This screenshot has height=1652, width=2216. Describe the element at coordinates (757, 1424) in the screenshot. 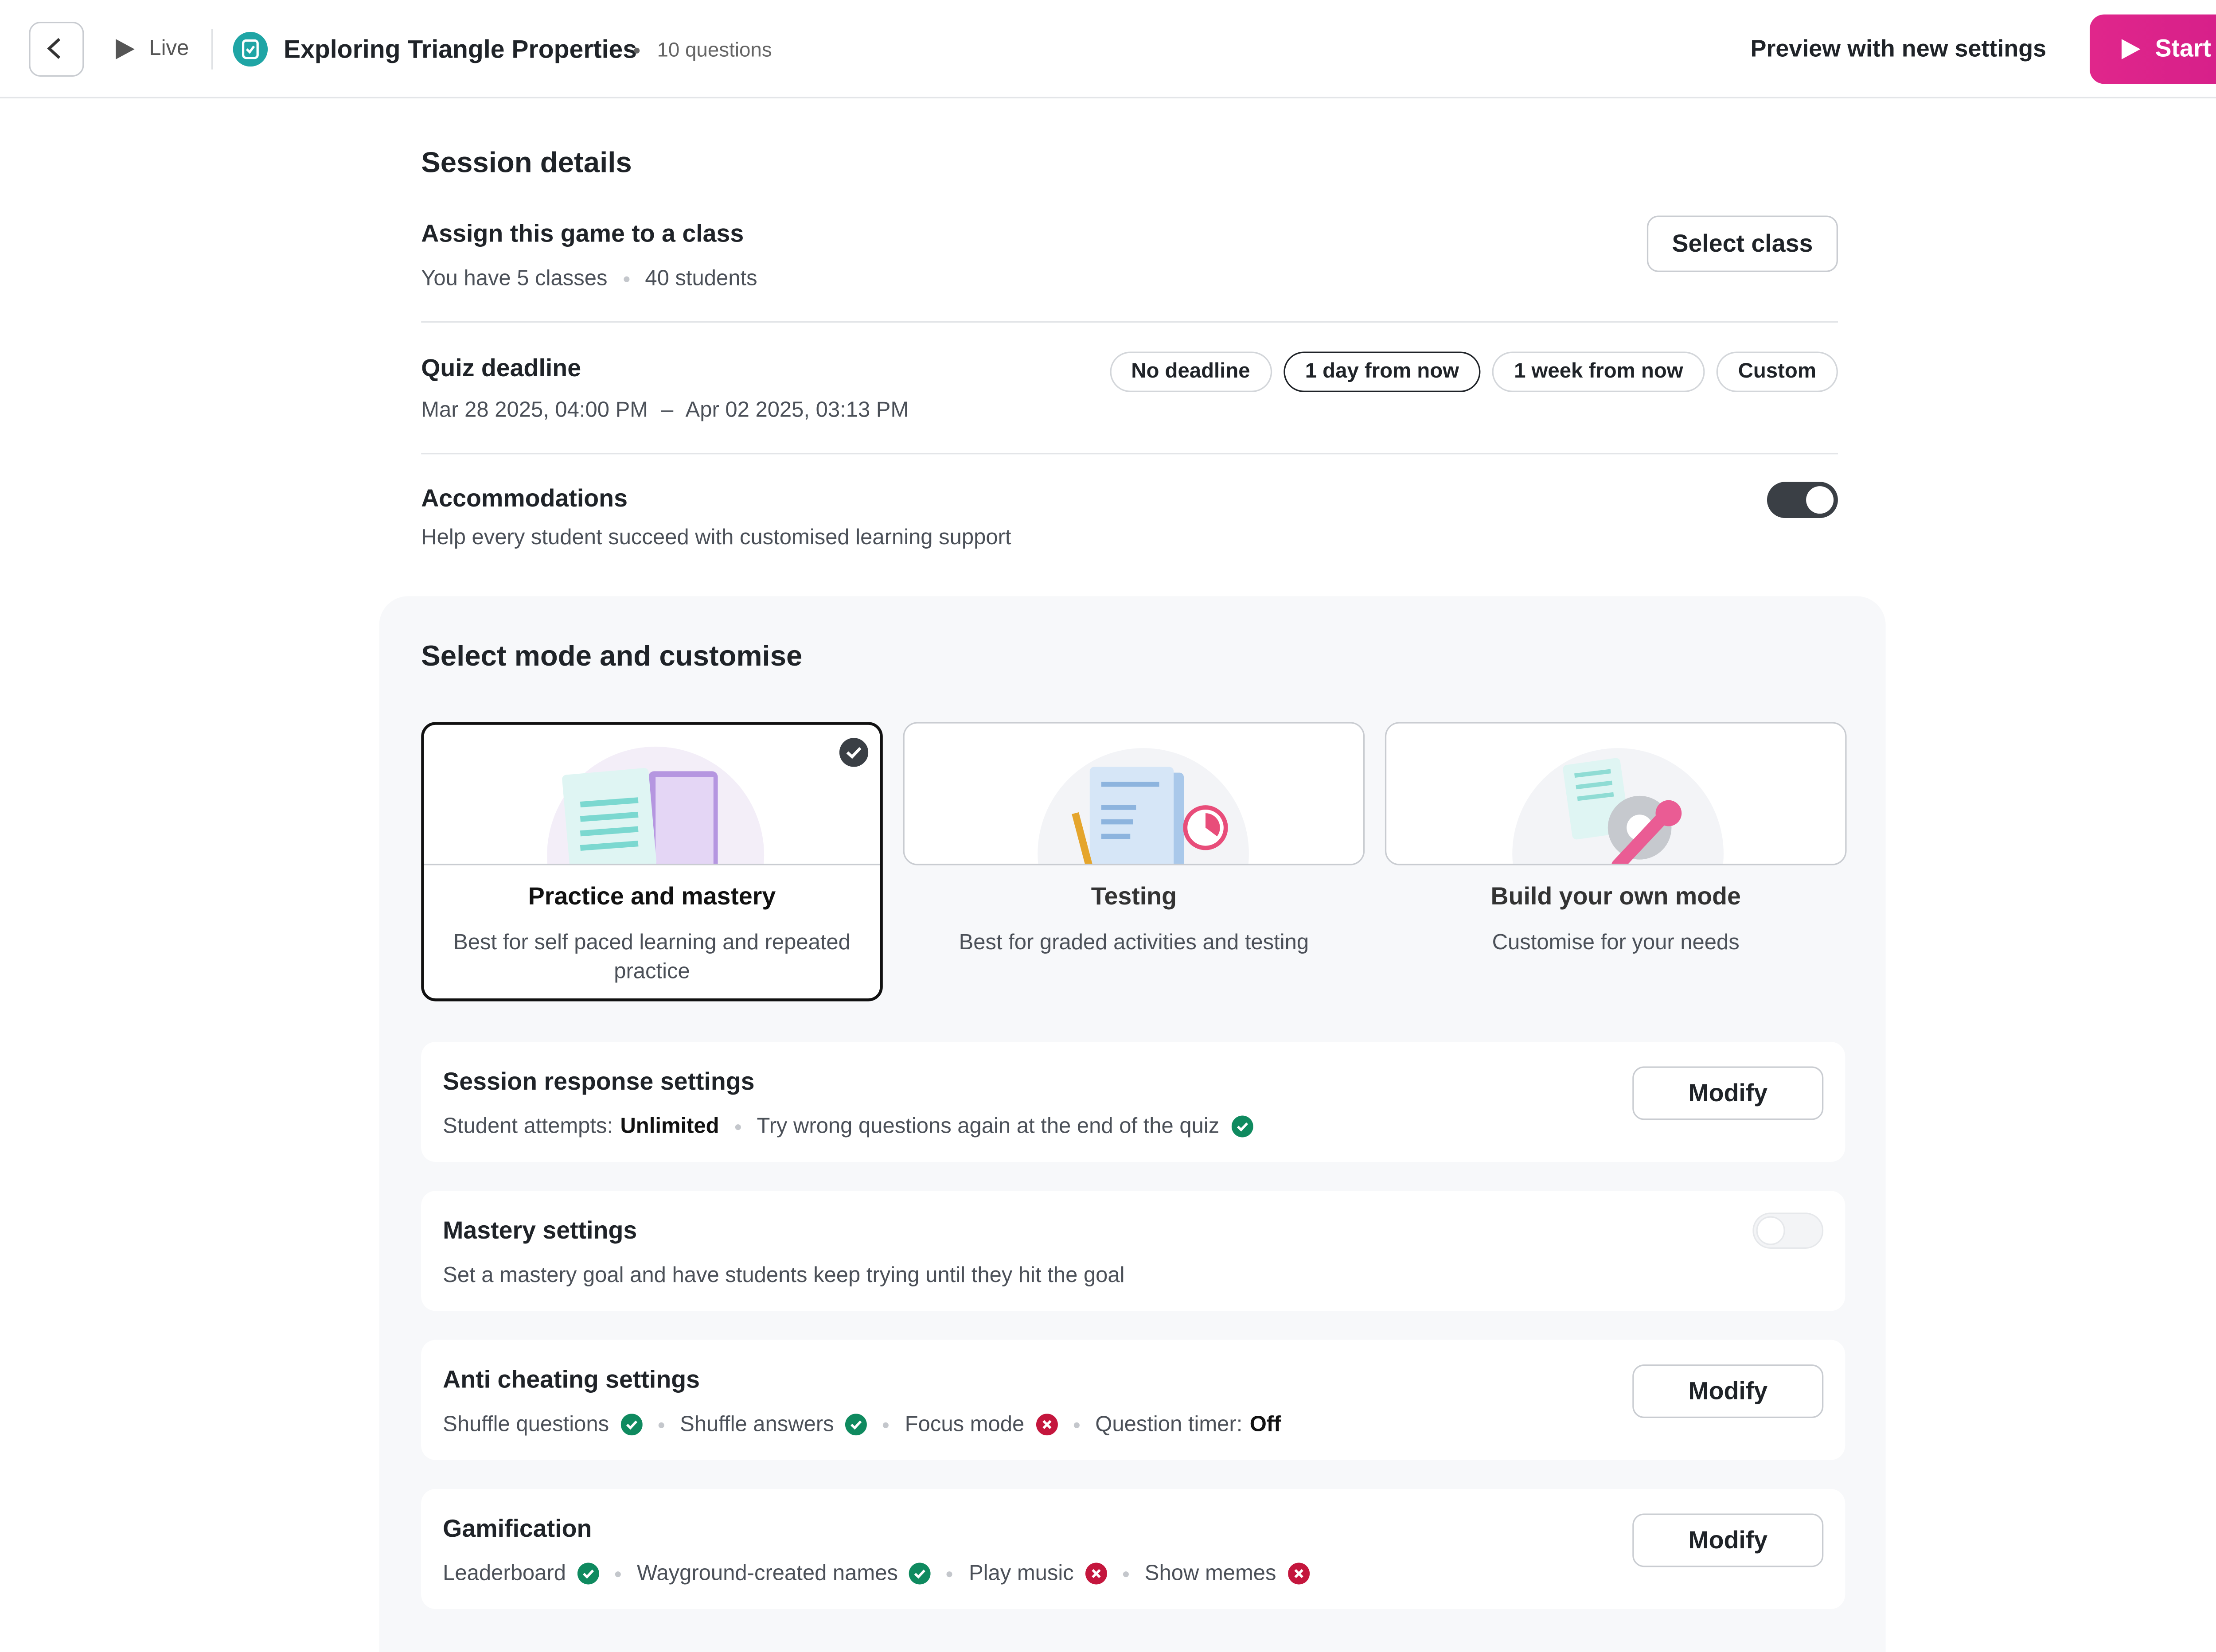

I see `setting-label: Shuffle answers` at that location.